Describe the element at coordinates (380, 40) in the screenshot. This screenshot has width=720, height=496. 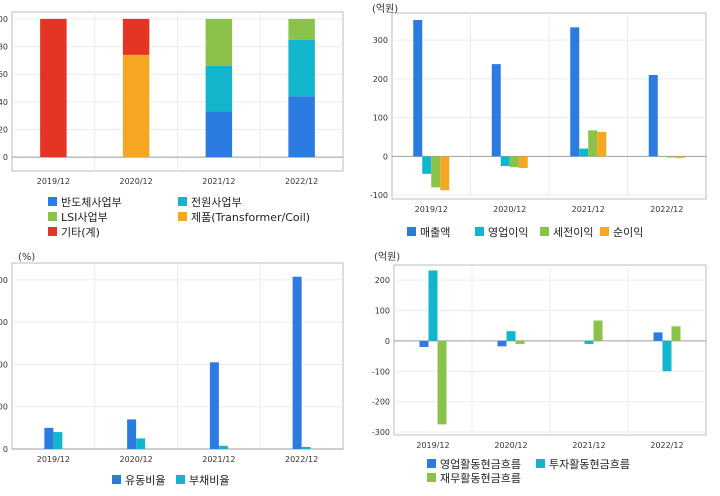
I see `y-tick-label: 300` at that location.